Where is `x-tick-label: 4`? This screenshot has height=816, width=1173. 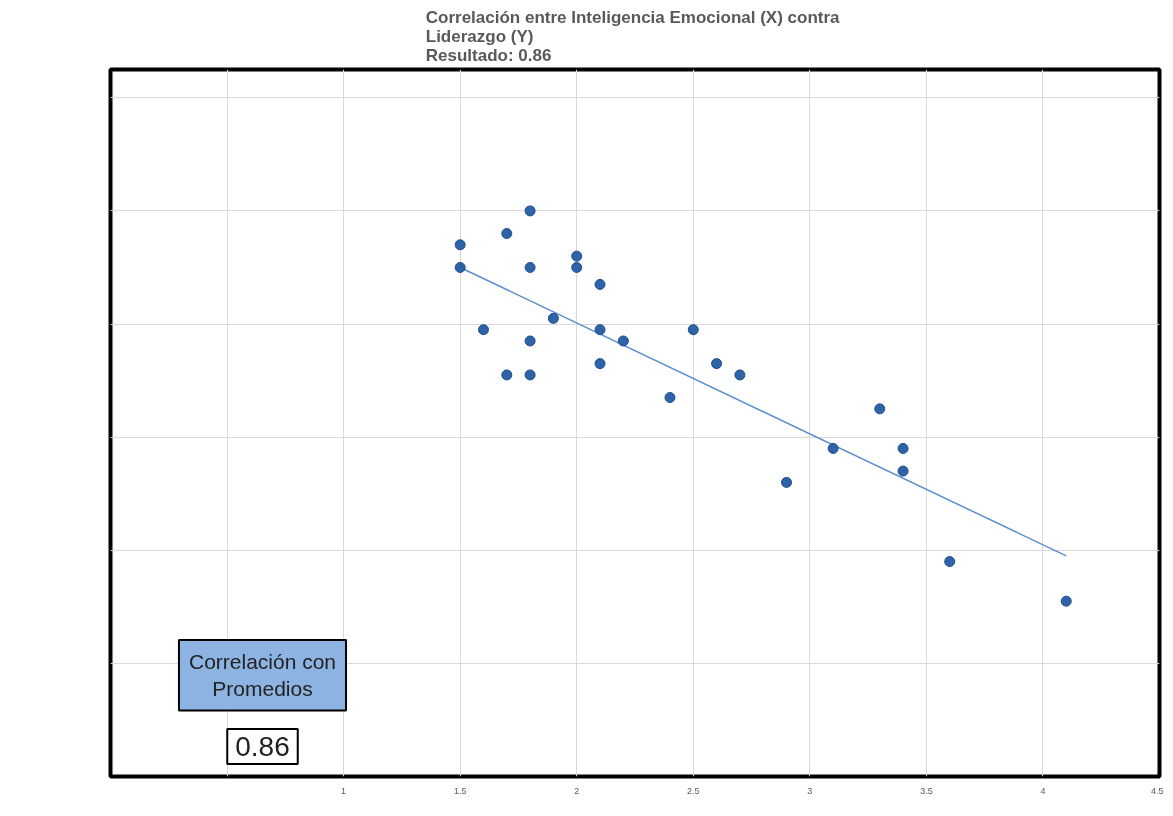
x-tick-label: 4 is located at coordinates (1043, 790).